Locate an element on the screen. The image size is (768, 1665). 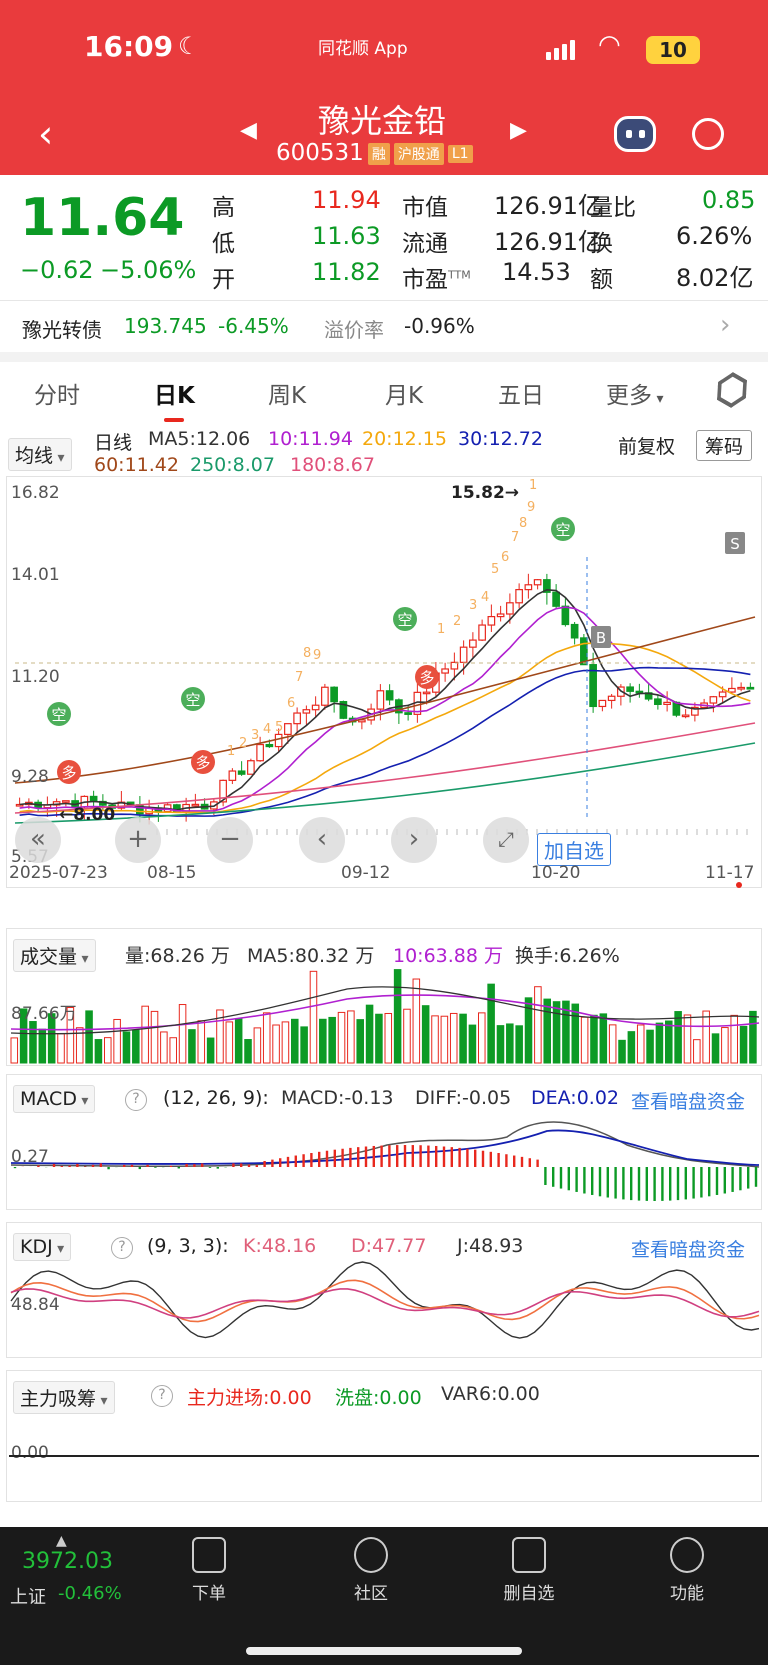
macd-selector: MACD is located at coordinates (54, 1099).